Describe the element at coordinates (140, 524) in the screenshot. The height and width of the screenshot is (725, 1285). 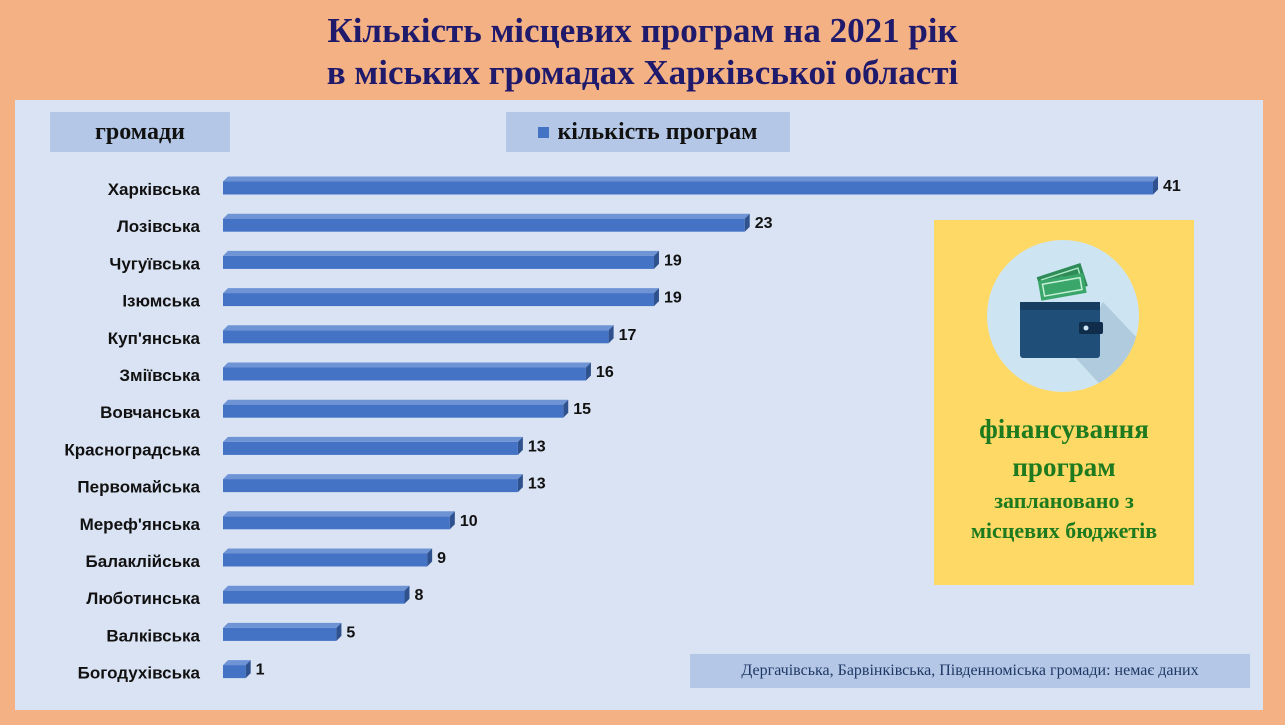
I see `category-label: Мереф'янська` at that location.